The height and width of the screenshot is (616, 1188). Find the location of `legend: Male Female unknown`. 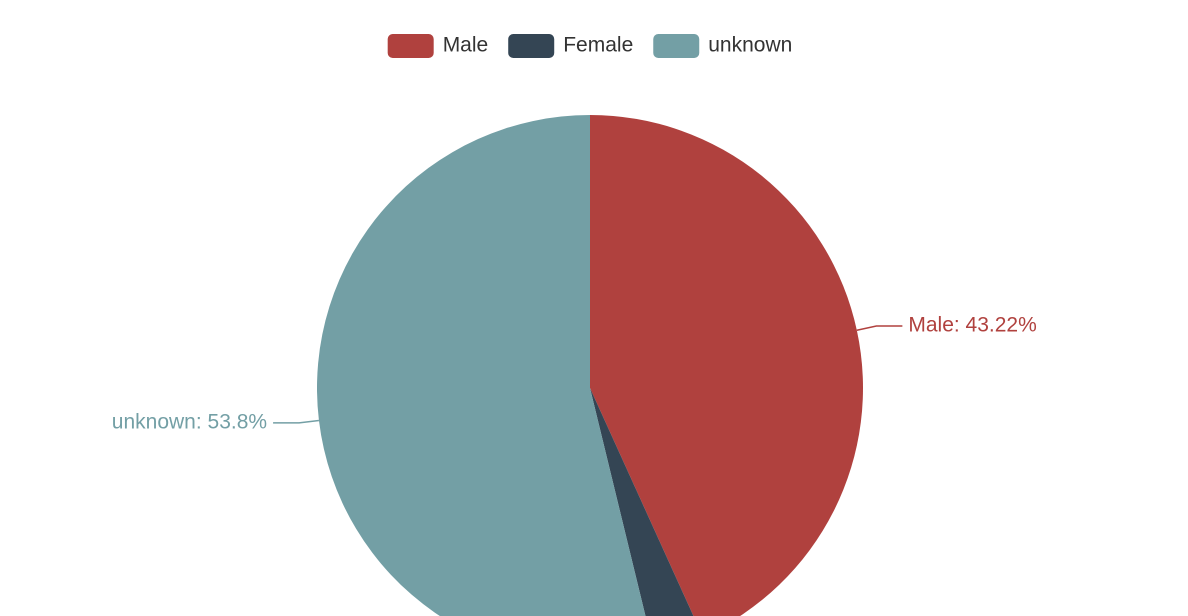

legend: Male Female unknown is located at coordinates (589, 46).